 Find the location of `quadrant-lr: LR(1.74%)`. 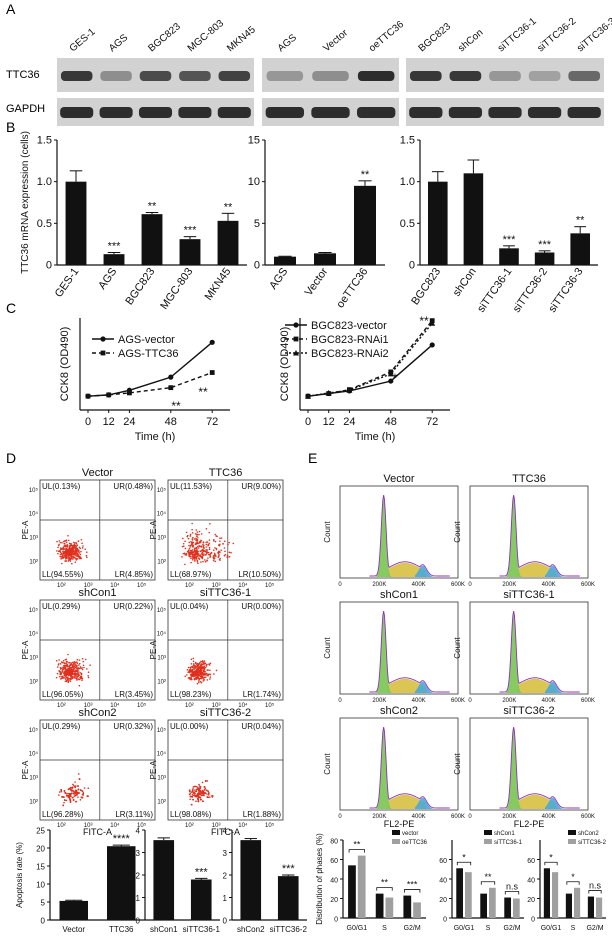

quadrant-lr: LR(1.74%) is located at coordinates (262, 694).